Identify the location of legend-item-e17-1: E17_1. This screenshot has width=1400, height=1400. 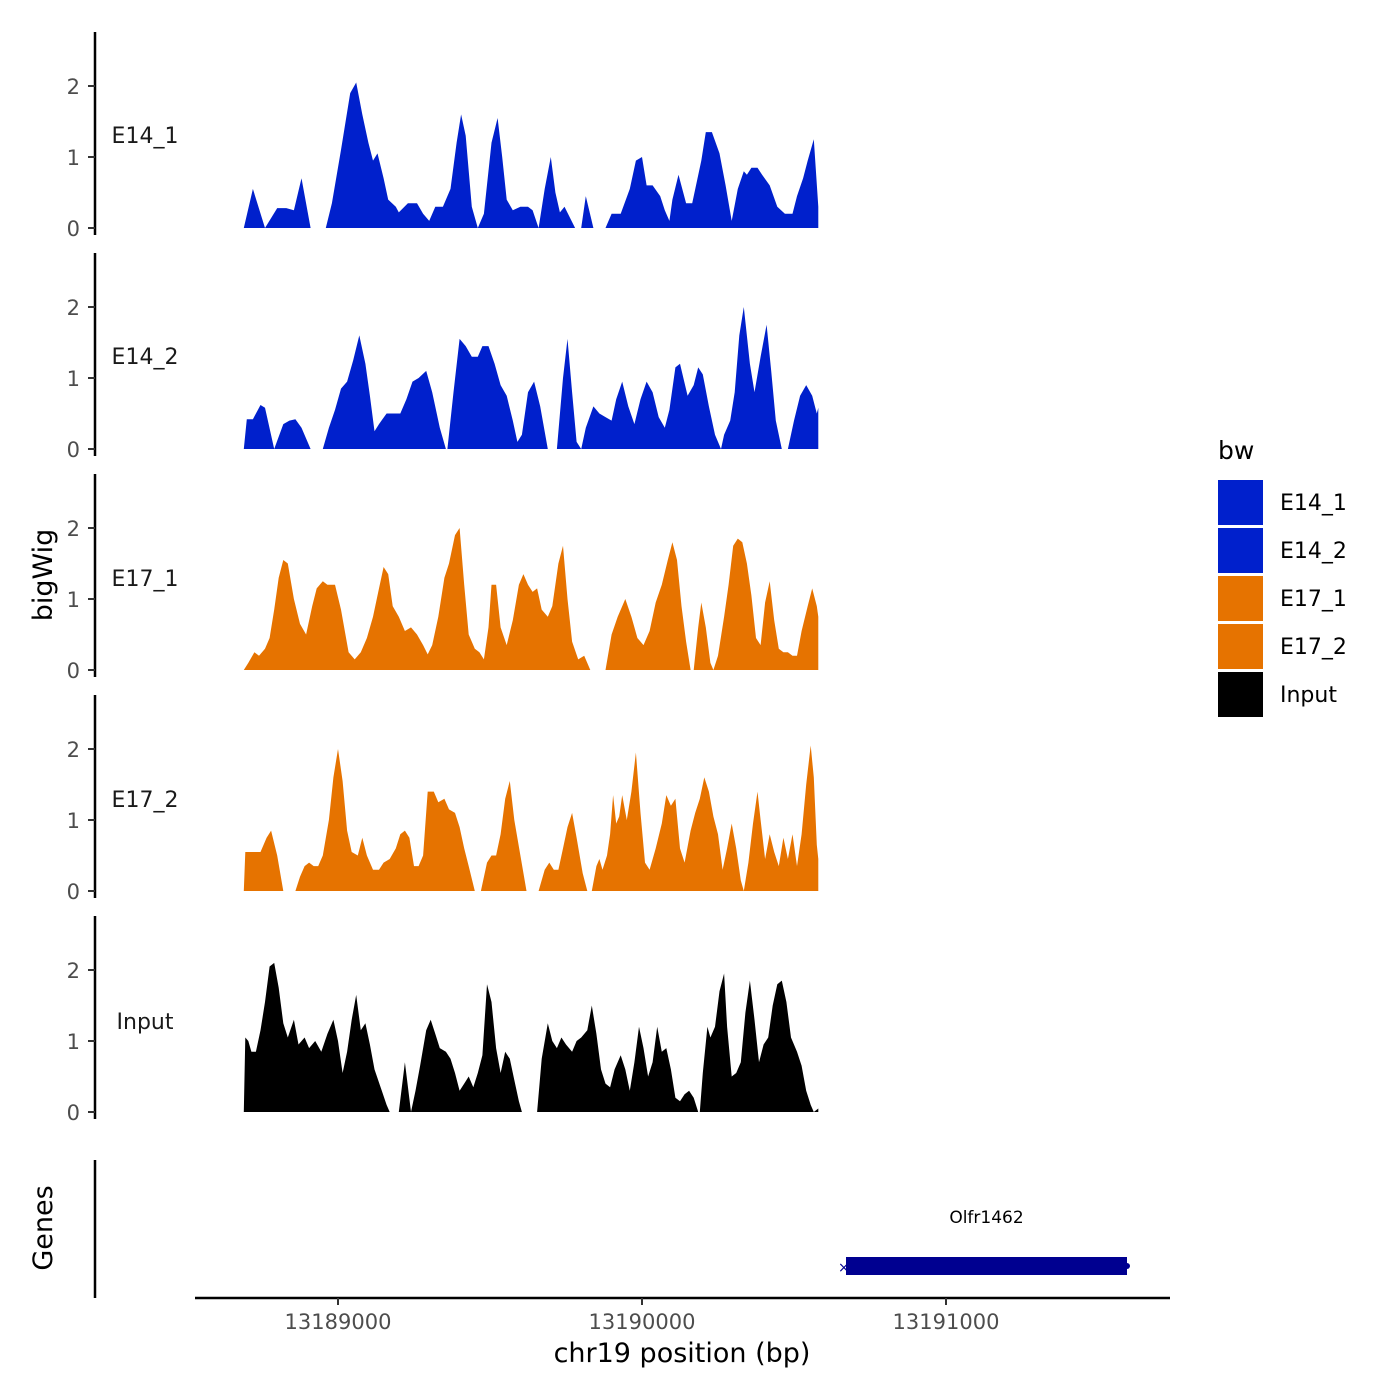
(1282, 598).